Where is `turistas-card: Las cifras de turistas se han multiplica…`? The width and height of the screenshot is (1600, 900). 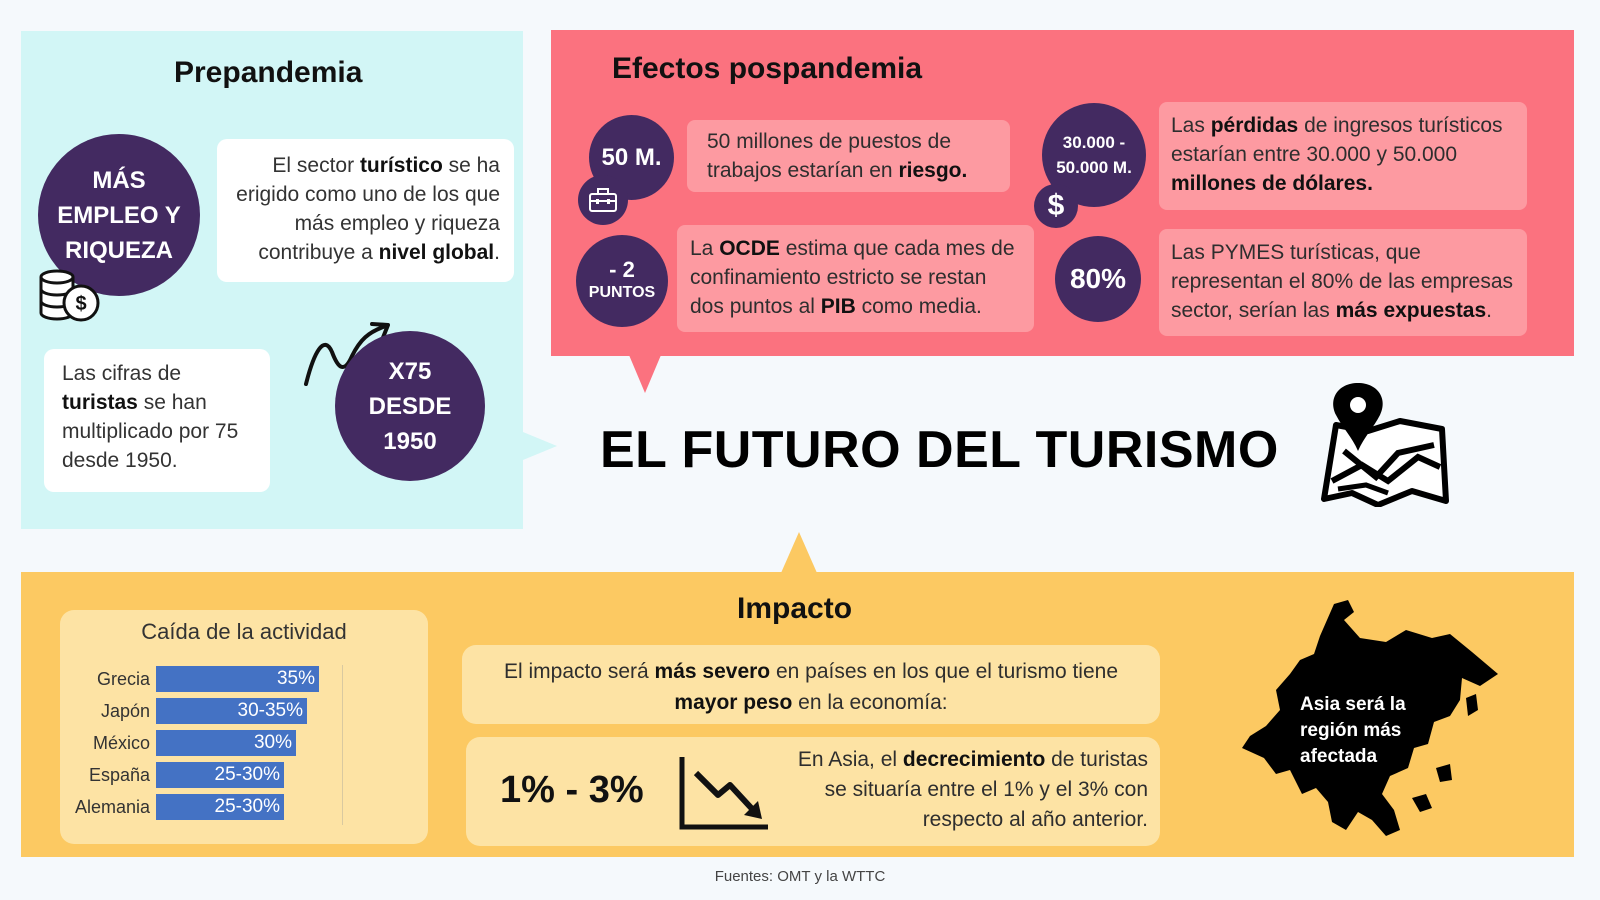 turistas-card: Las cifras de turistas se han multiplica… is located at coordinates (157, 420).